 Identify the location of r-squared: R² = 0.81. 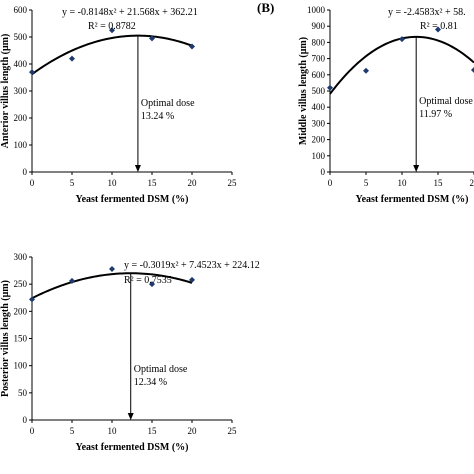
(439, 26).